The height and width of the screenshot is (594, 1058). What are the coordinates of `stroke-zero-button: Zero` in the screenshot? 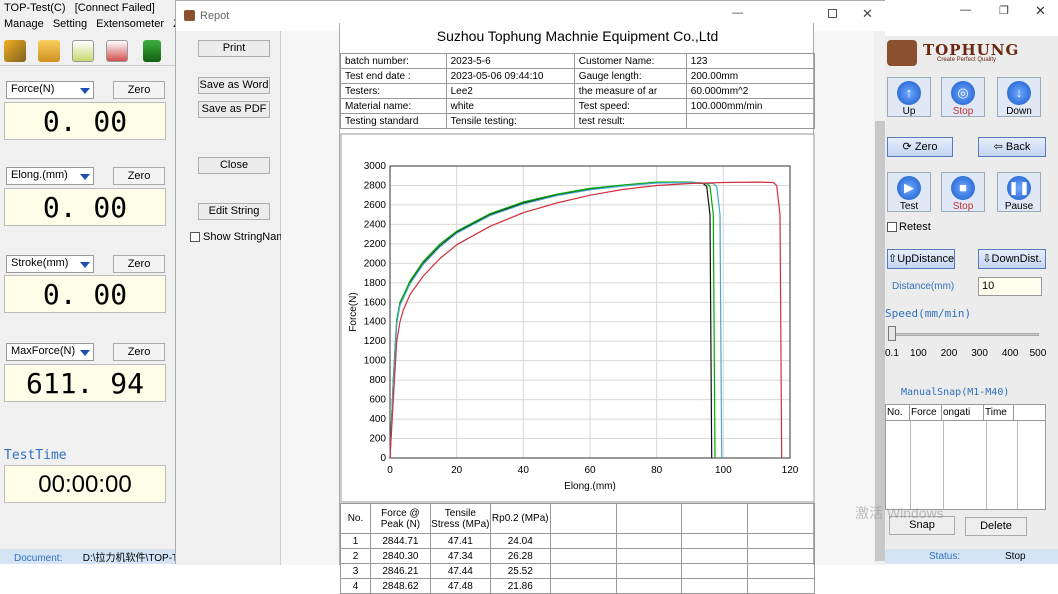 It's located at (139, 264).